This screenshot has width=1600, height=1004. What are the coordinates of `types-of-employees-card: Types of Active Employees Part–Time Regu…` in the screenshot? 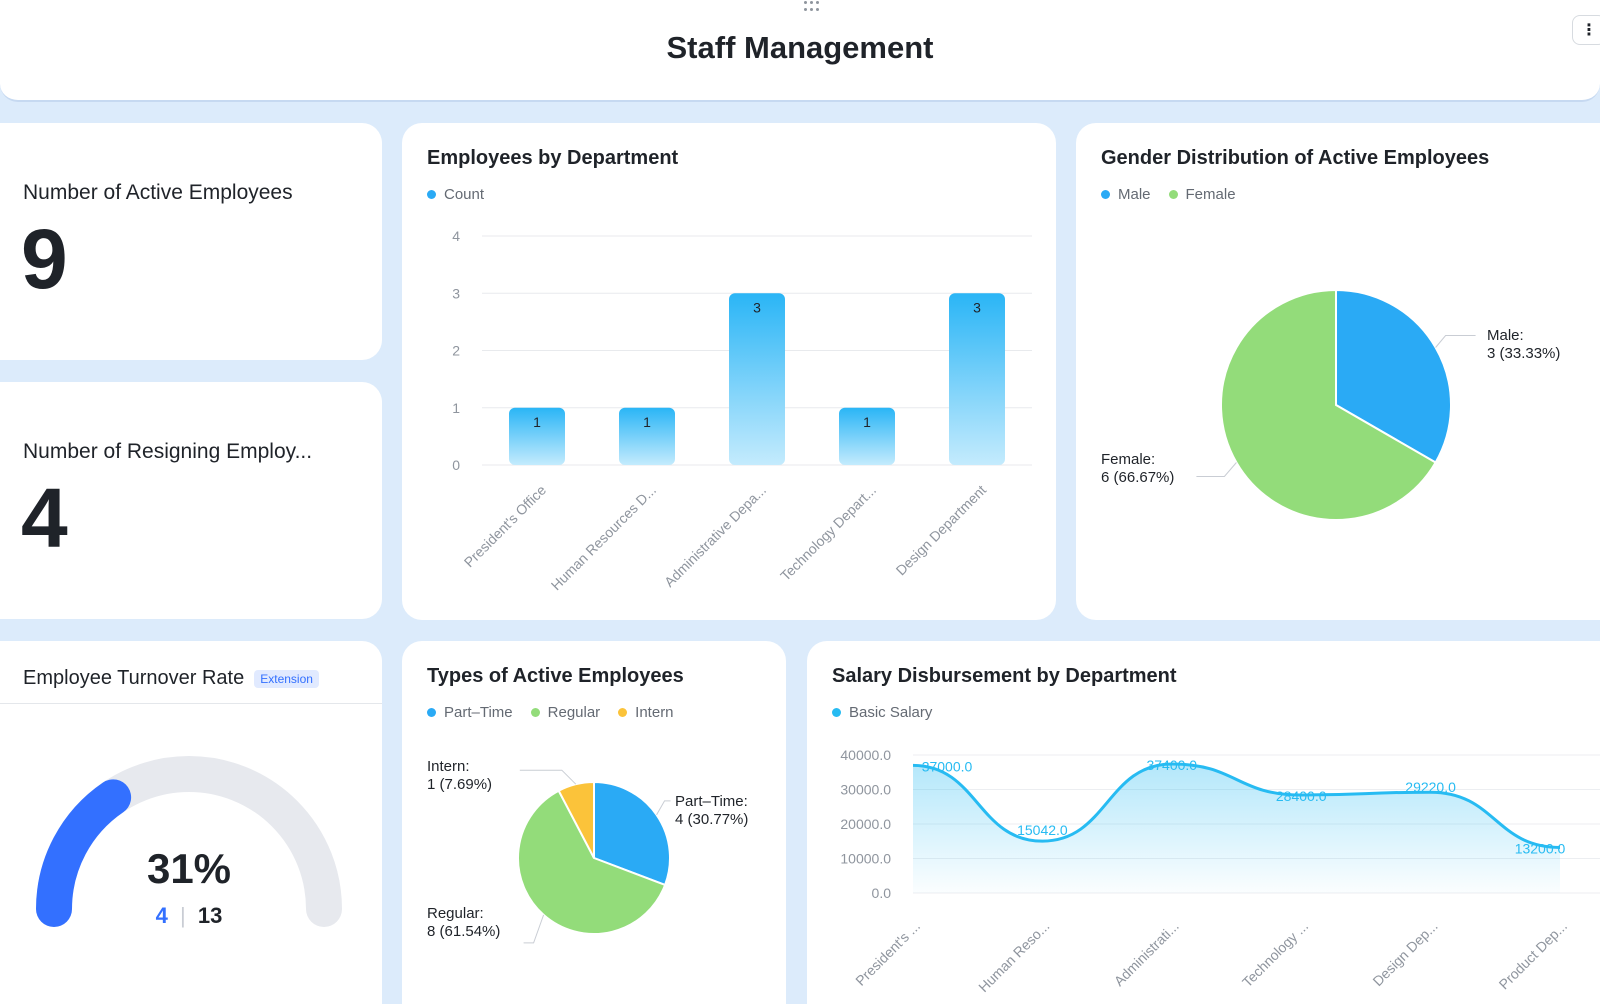 It's located at (594, 822).